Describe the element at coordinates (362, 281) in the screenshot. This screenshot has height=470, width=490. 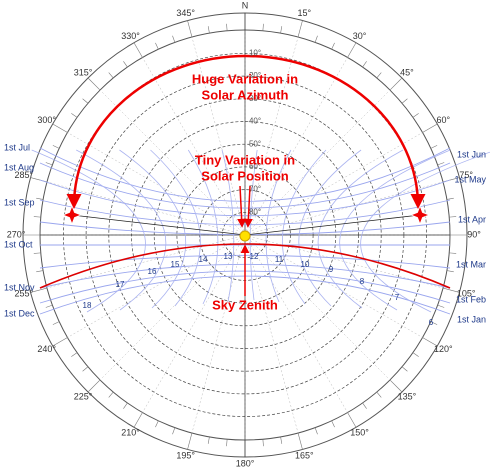
I see `hour-label: 8` at that location.